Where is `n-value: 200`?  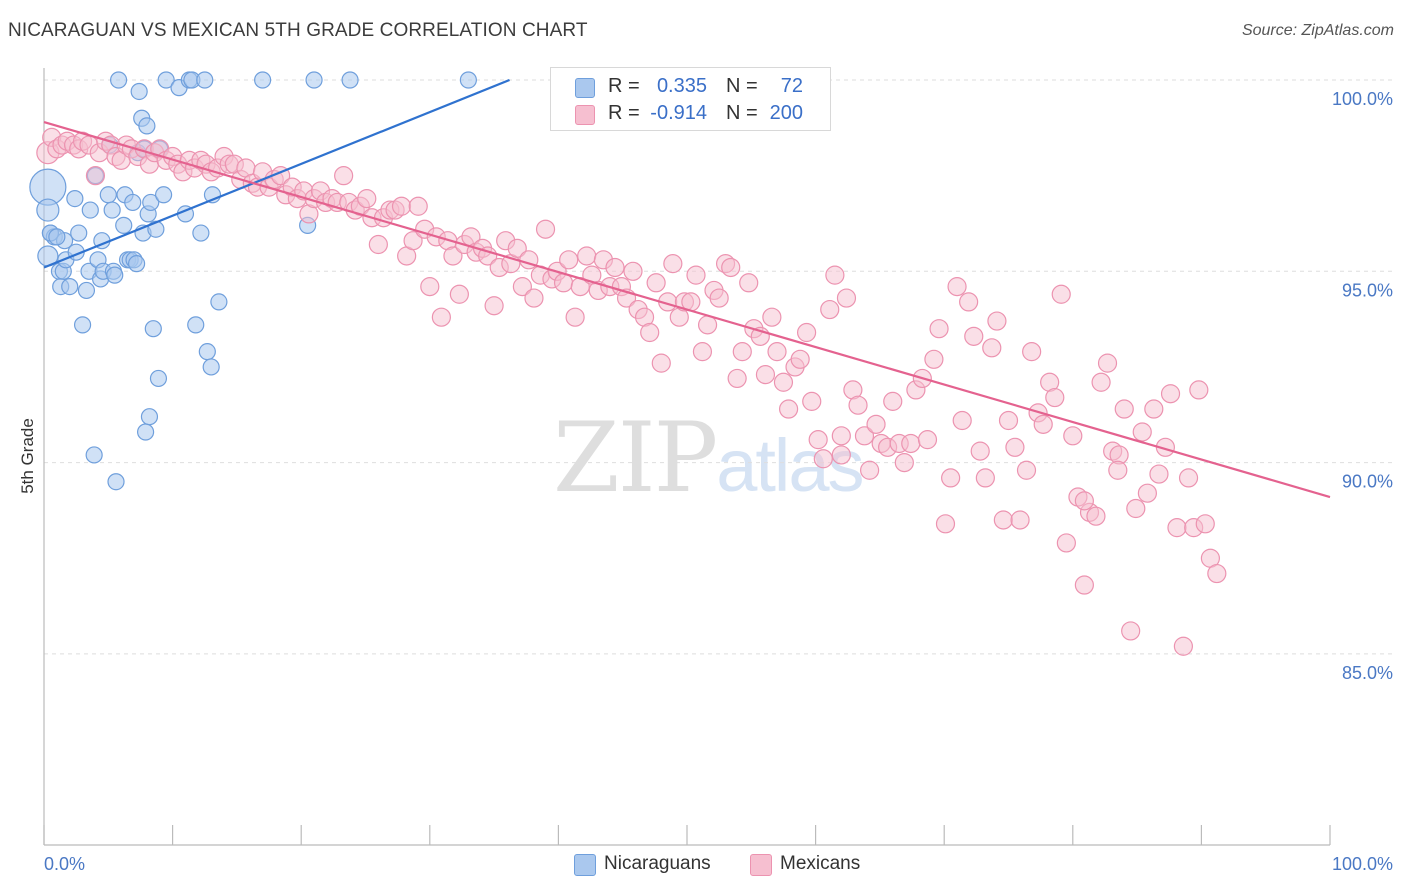
n-value: 200 is located at coordinates (786, 113).